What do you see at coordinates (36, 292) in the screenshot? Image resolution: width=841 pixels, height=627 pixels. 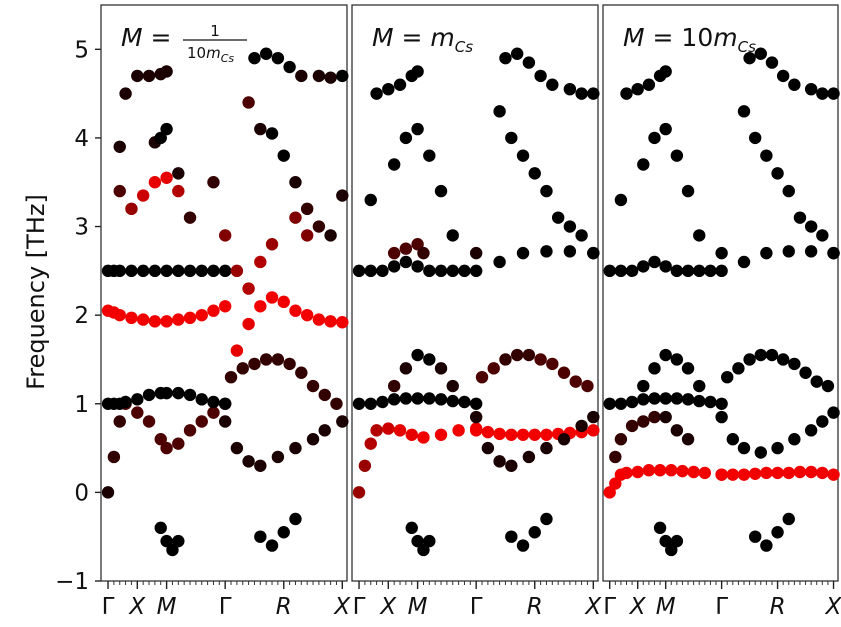 I see `y-axis-label: Frequency [THz]` at bounding box center [36, 292].